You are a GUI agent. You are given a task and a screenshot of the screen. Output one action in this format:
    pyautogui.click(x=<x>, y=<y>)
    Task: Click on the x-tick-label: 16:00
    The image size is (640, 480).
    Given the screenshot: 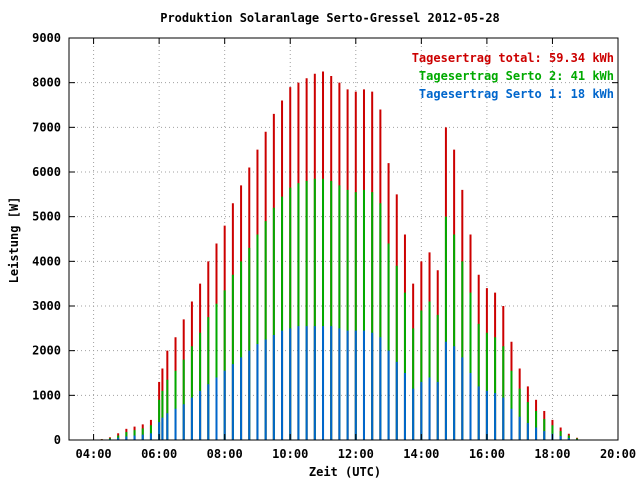 What is the action you would take?
    pyautogui.click(x=487, y=454)
    